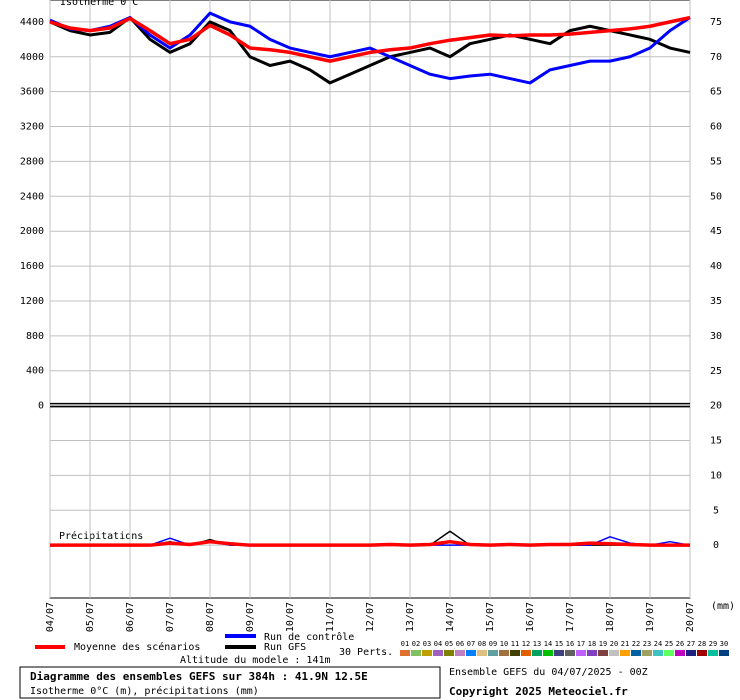  Describe the element at coordinates (570, 644) in the screenshot. I see `pert-label: 16` at that location.